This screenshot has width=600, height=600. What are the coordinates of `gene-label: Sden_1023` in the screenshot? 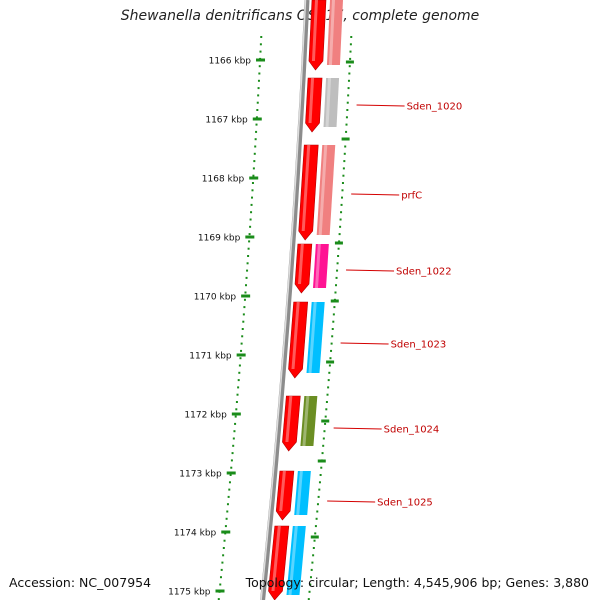 It's located at (419, 345).